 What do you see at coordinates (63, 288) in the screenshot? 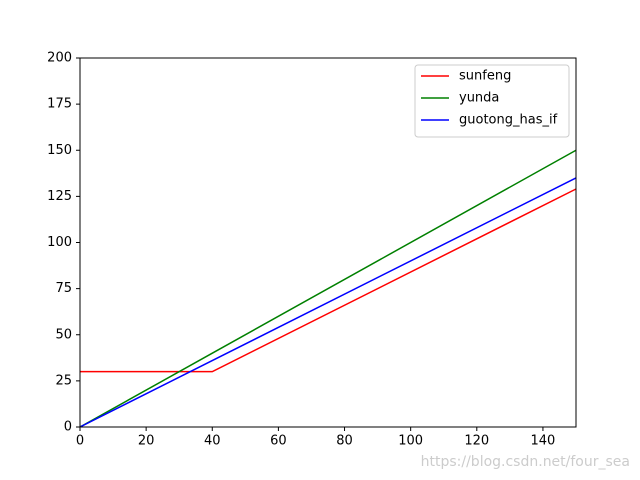
I see `y-tick-label: 75` at bounding box center [63, 288].